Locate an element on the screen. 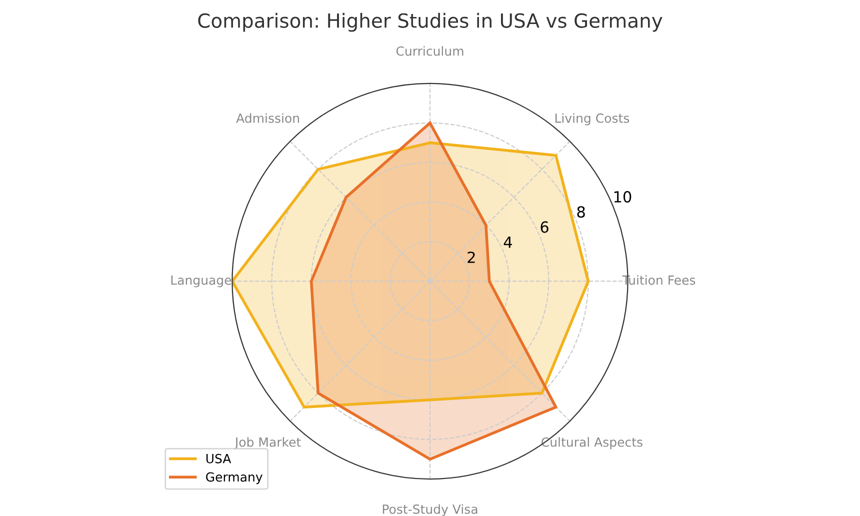  legend-label: USA is located at coordinates (219, 459).